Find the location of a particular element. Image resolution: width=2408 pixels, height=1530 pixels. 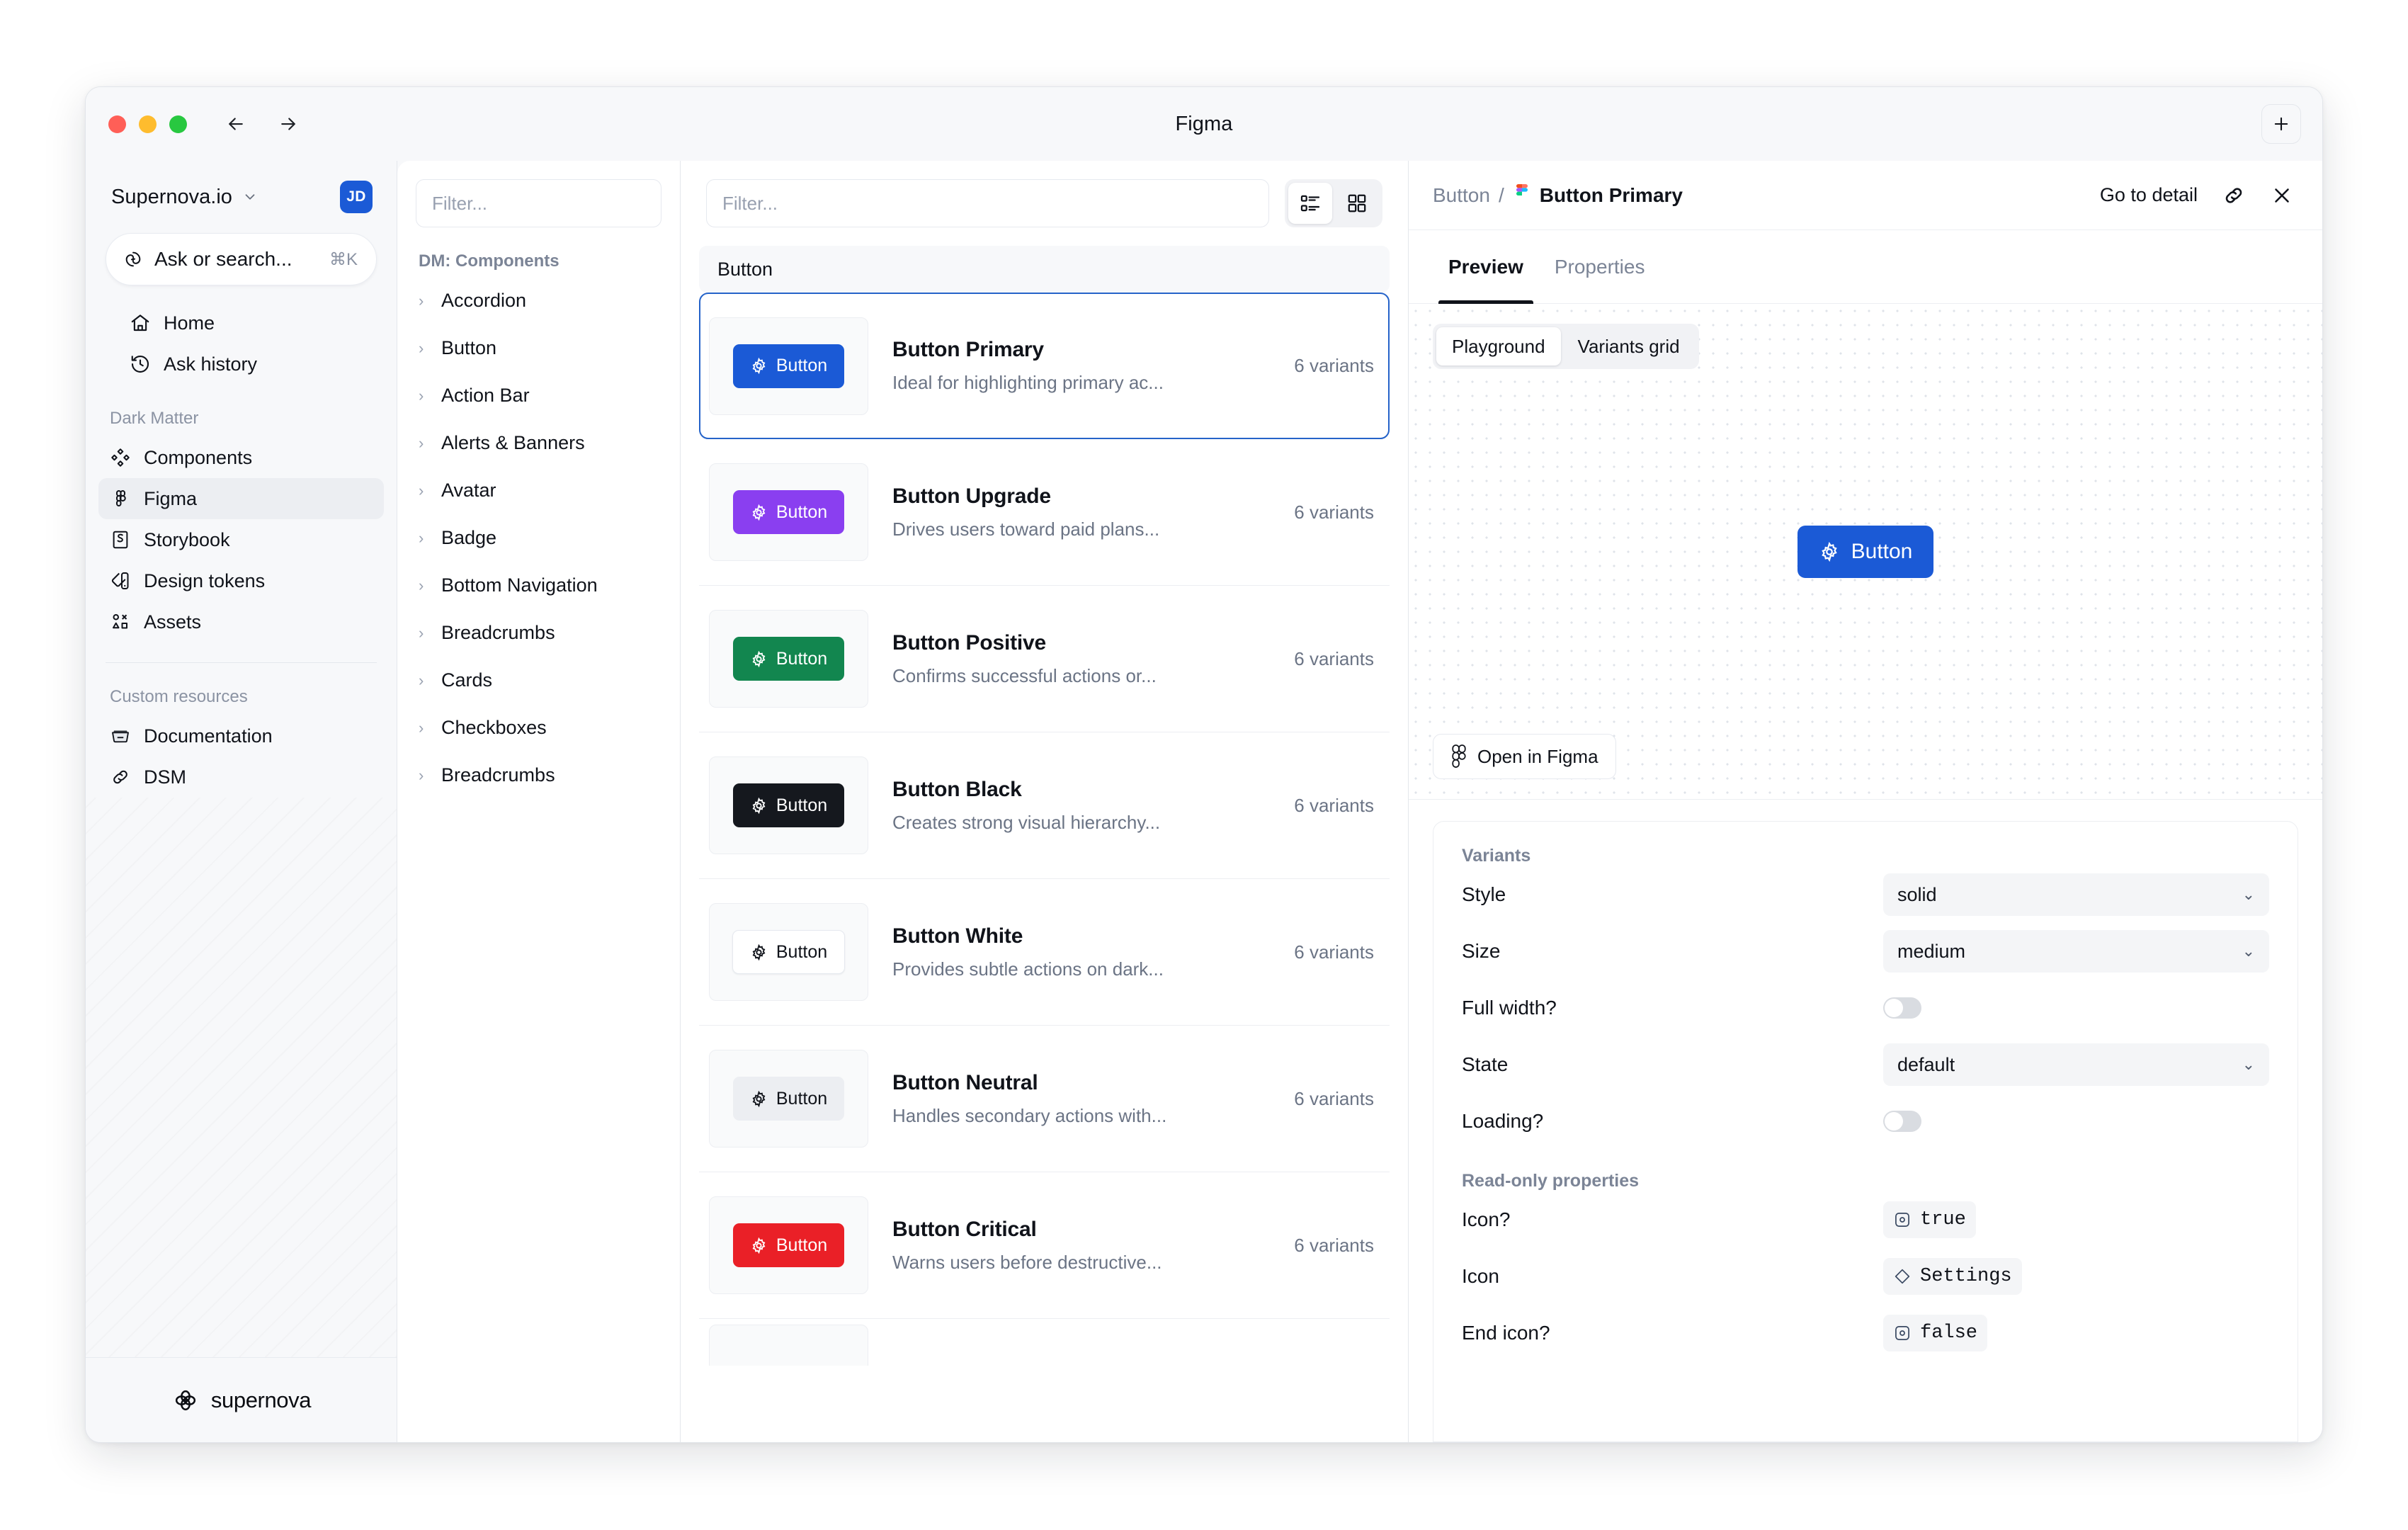

sidebar-section-label-custom-resources: Custom resources is located at coordinates (179, 697).